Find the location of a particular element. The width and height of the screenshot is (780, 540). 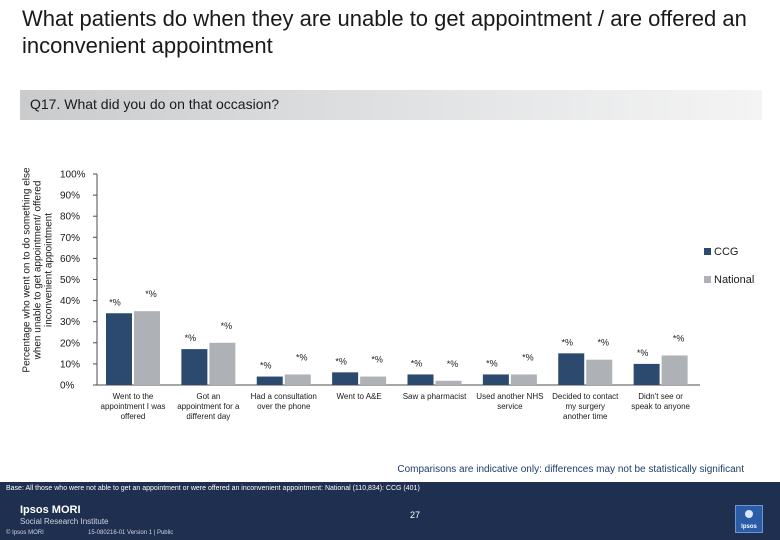

x-category-label: appointment I was is located at coordinates (133, 406).